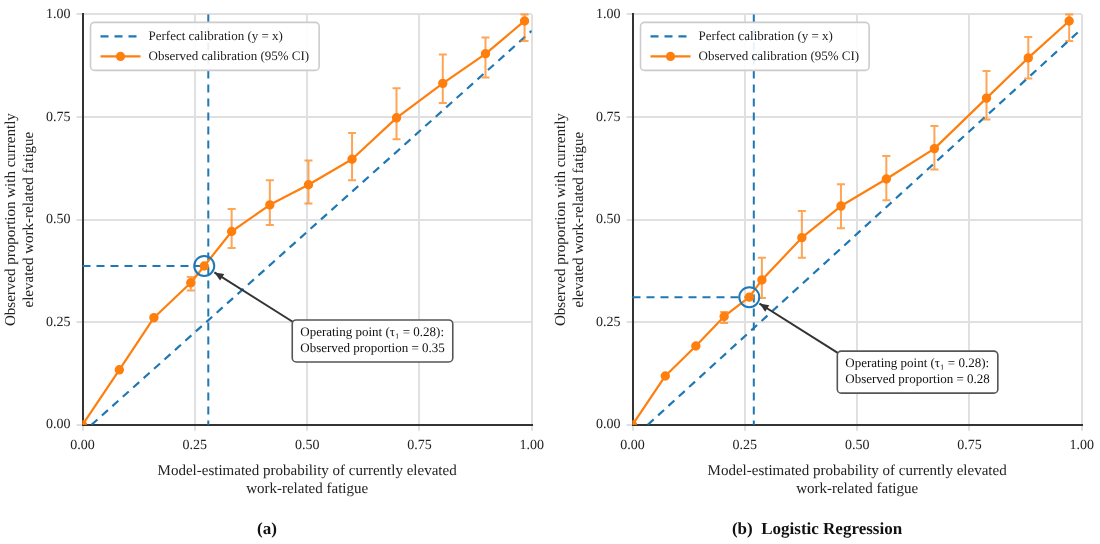 The width and height of the screenshot is (1100, 544). I want to click on text: (b) Logistic Regression, so click(817, 528).